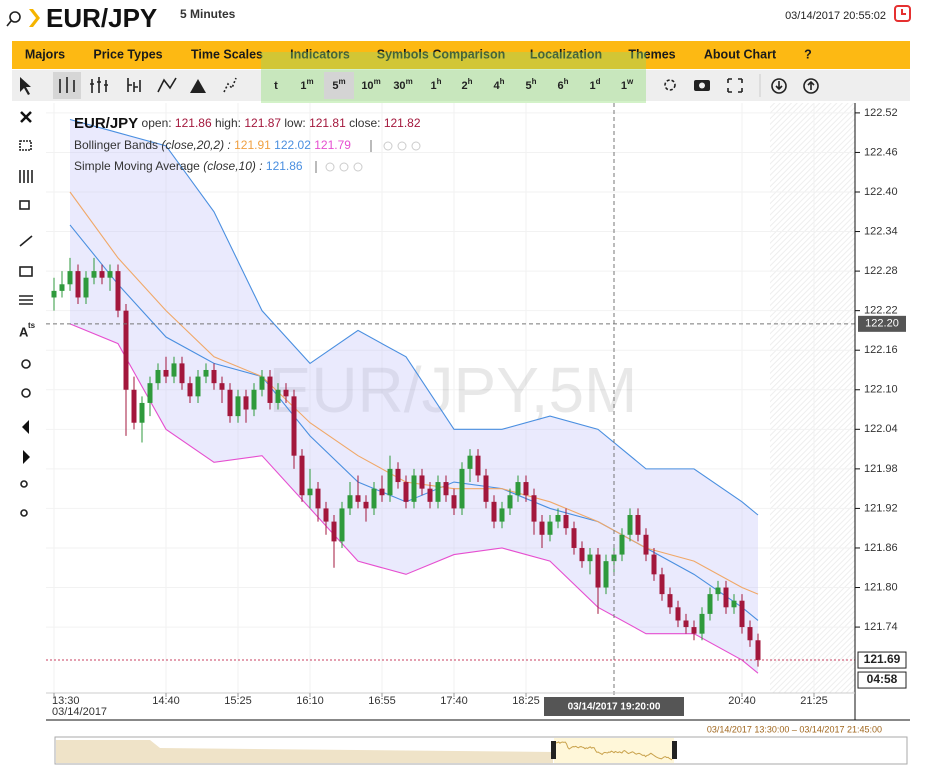  What do you see at coordinates (812, 398) in the screenshot?
I see `future-area` at bounding box center [812, 398].